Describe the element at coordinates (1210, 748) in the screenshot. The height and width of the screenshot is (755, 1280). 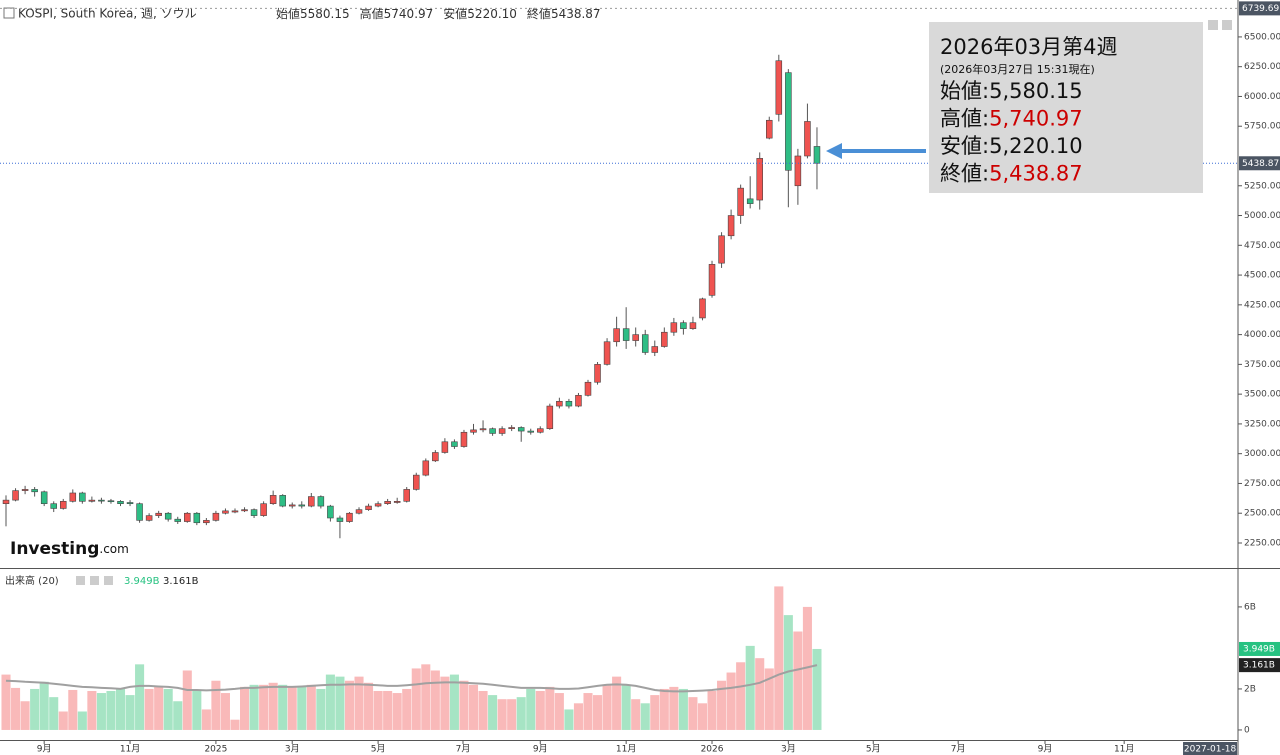
I see `crosshair-x-box` at that location.